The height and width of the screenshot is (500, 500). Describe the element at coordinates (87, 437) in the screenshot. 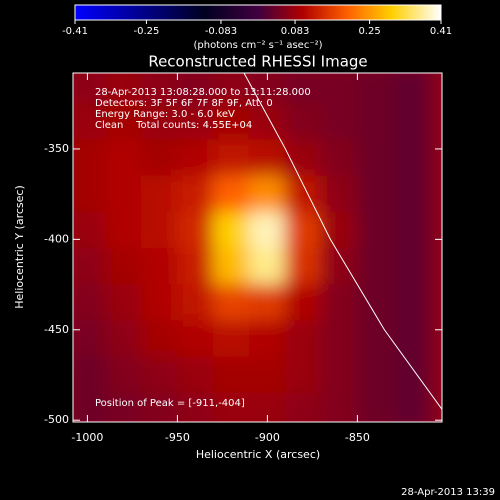

I see `x-tick-label: -1000` at that location.